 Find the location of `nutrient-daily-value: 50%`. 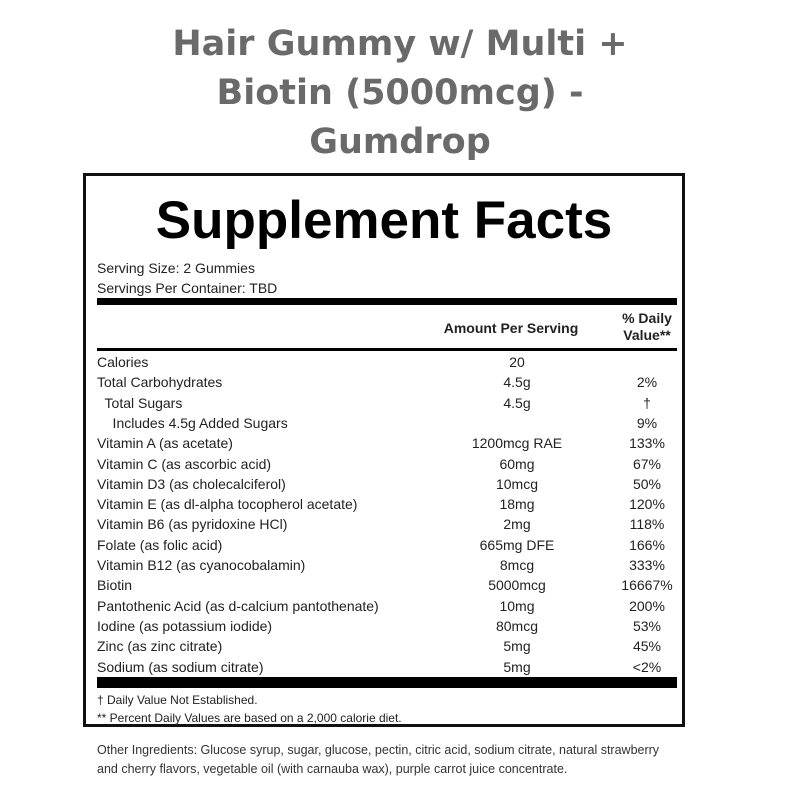

nutrient-daily-value: 50% is located at coordinates (647, 483).